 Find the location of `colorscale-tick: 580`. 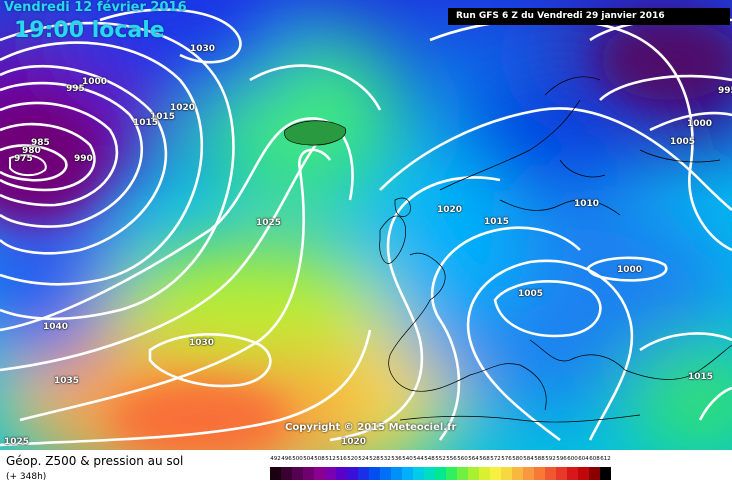

colorscale-tick: 580 is located at coordinates (517, 459).